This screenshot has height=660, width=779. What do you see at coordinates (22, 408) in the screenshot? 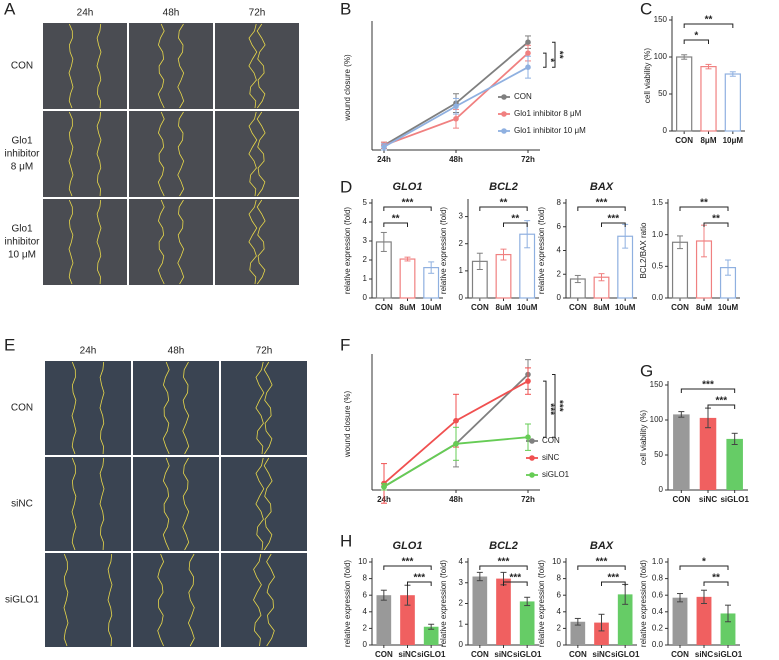
I see `row-label: CON` at bounding box center [22, 408].